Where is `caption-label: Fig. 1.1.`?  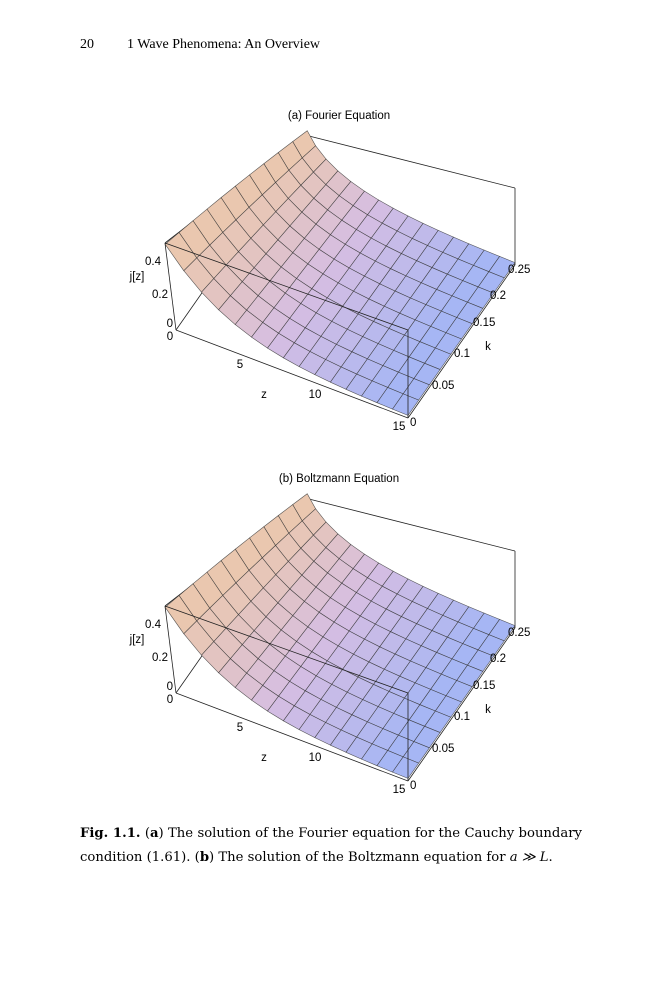 caption-label: Fig. 1.1. is located at coordinates (110, 833).